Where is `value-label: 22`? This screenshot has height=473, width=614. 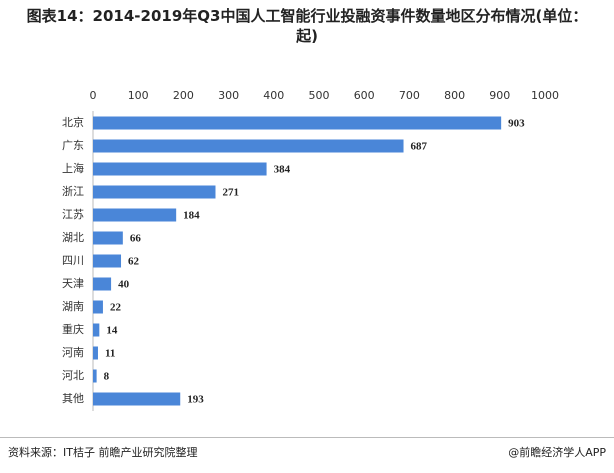
value-label: 22 is located at coordinates (116, 308).